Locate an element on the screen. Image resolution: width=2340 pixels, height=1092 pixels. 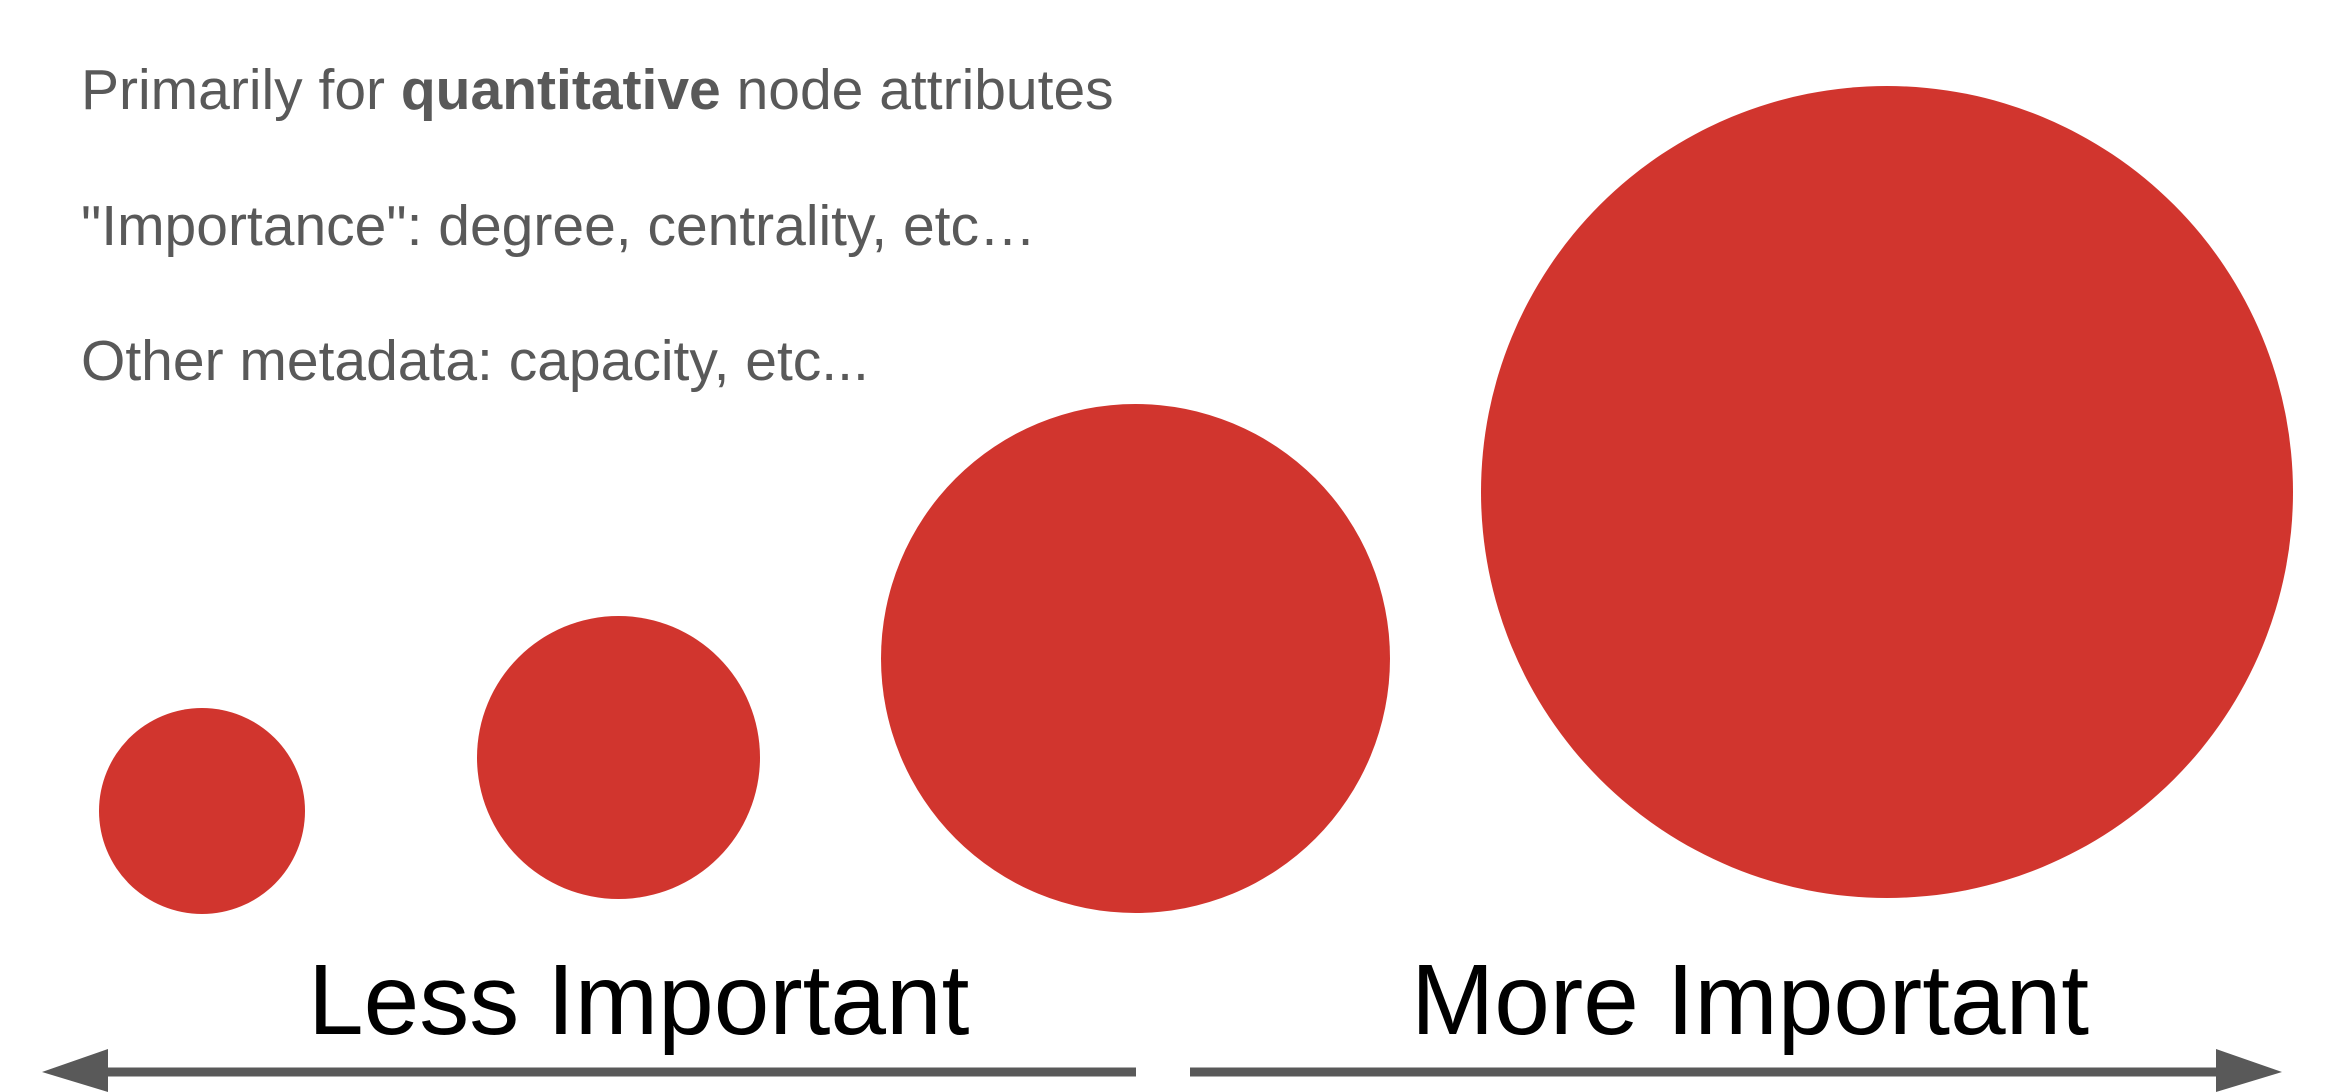
right-arrowhead-icon is located at coordinates (2249, 1070).